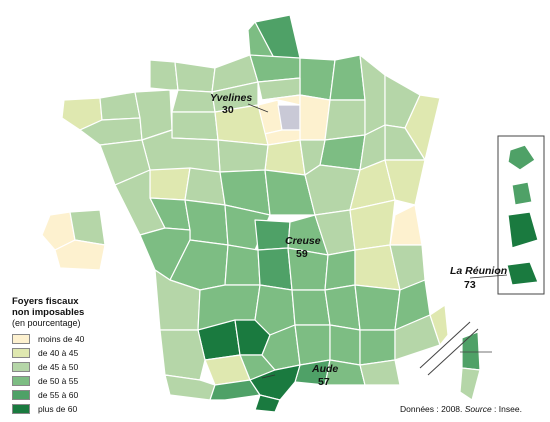 The height and width of the screenshot is (422, 550). I want to click on dept-vaucluse, so click(377, 347).